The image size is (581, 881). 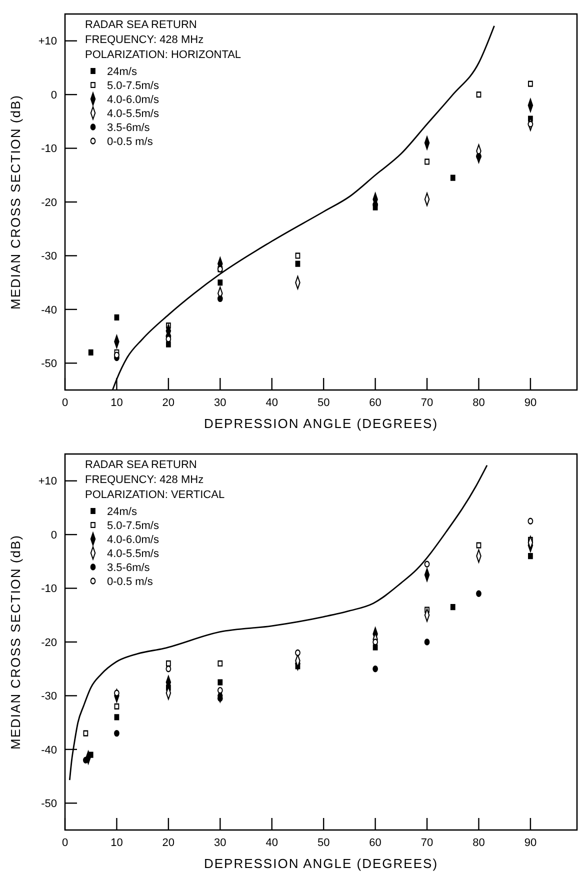 What do you see at coordinates (163, 55) in the screenshot?
I see `annotation: POLARIZATION: HORIZONTAL` at bounding box center [163, 55].